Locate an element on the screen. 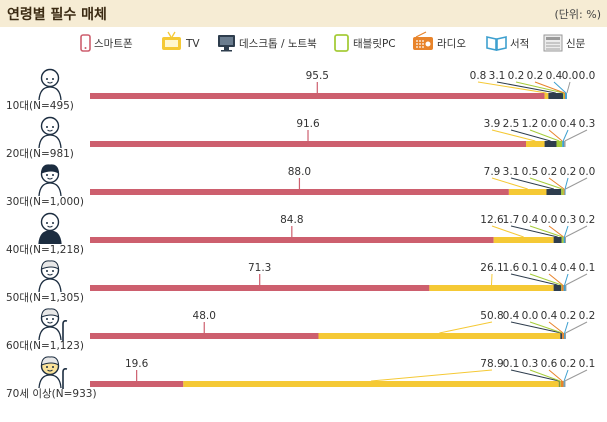  category-label: 20대(N=981) is located at coordinates (40, 154).